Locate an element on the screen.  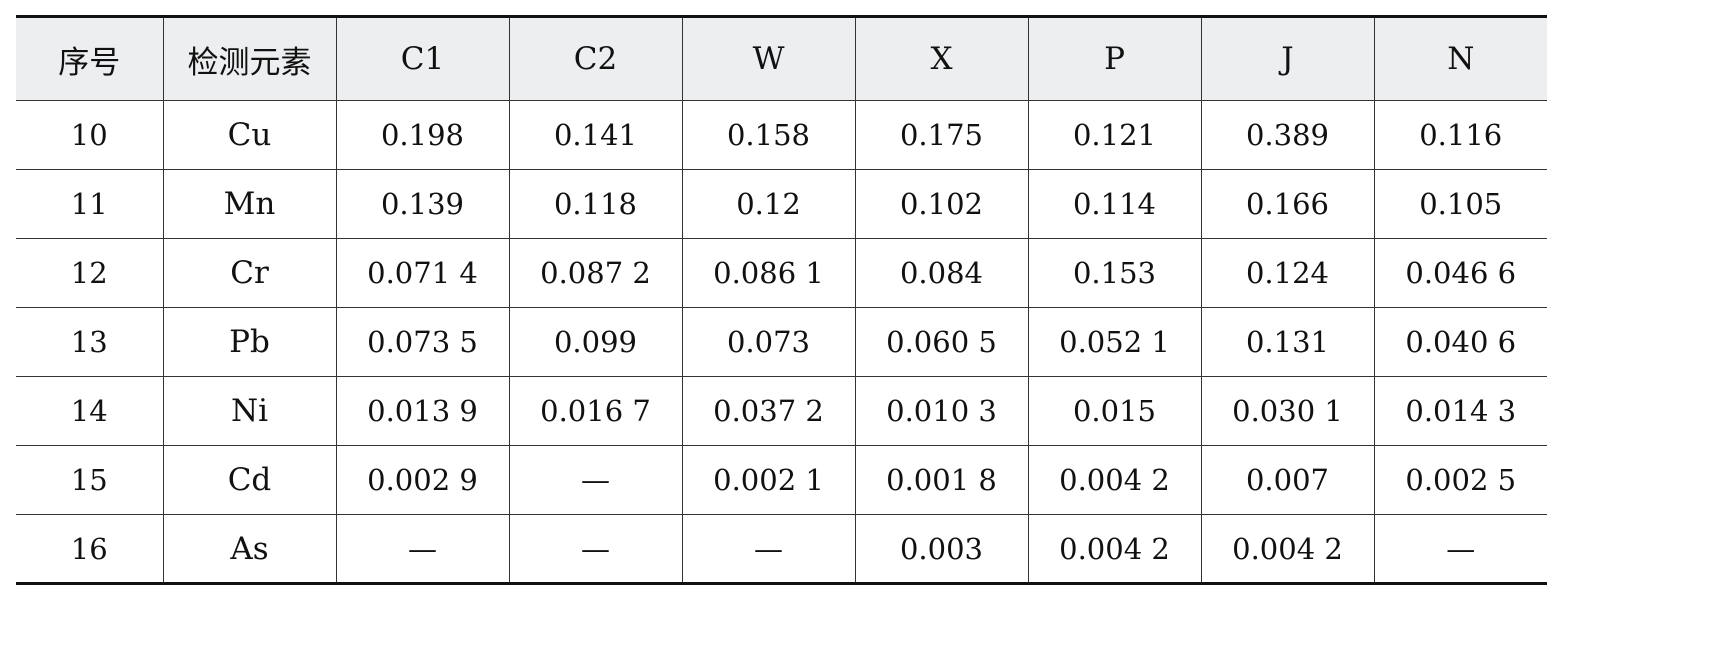
cell-value: 0.010 3 is located at coordinates (941, 411).